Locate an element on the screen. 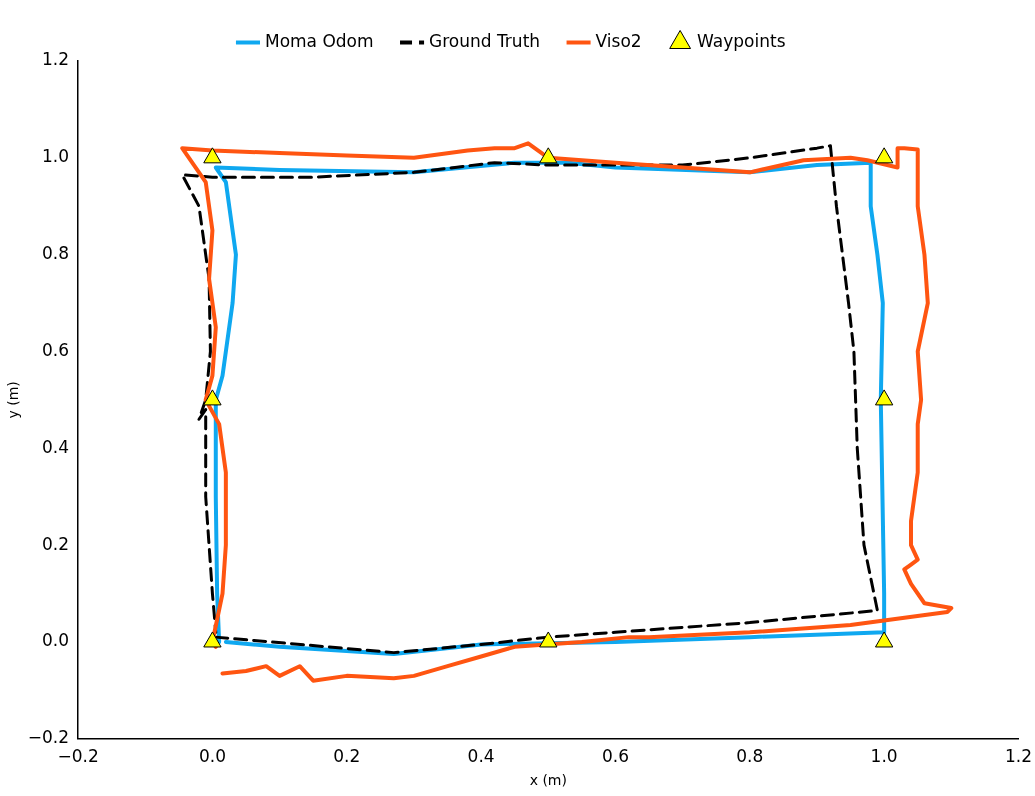  x-tick-label: 0.4 is located at coordinates (481, 756).